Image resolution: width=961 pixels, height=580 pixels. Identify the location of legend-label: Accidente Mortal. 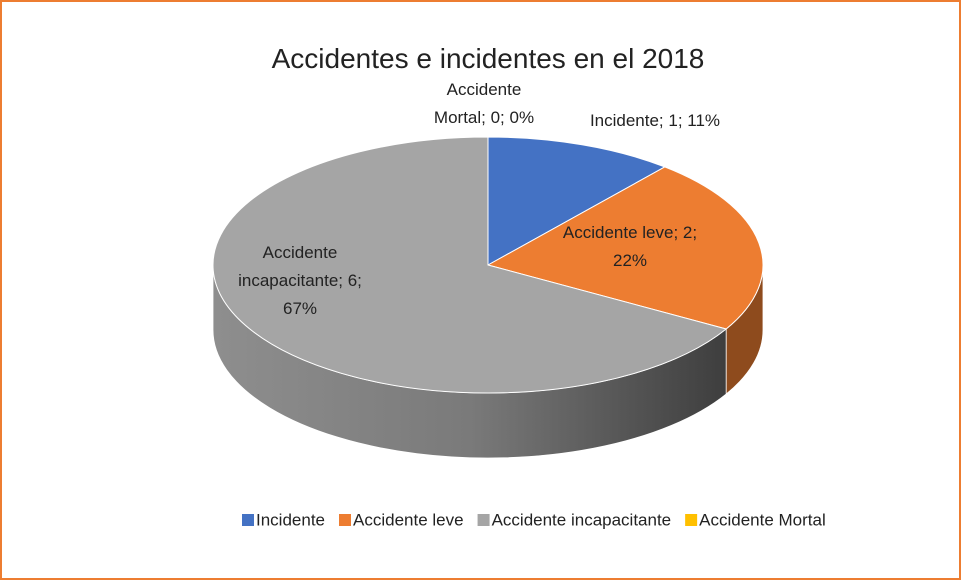
(762, 519).